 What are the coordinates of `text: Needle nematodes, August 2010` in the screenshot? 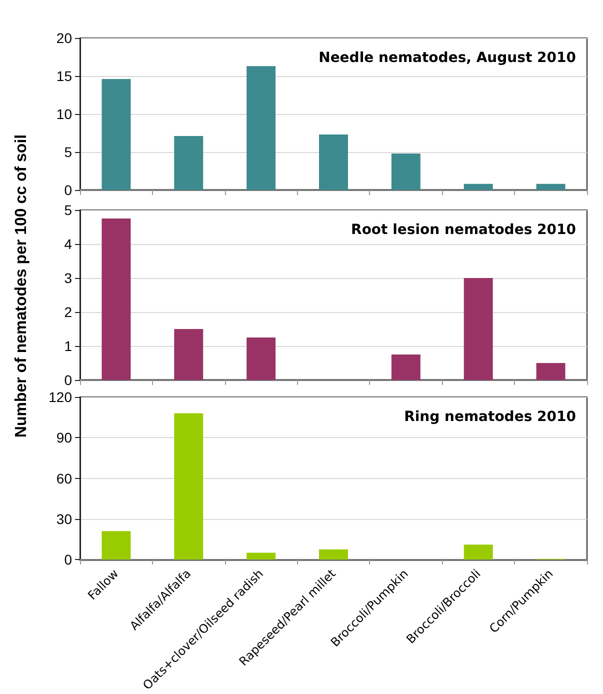 It's located at (447, 58).